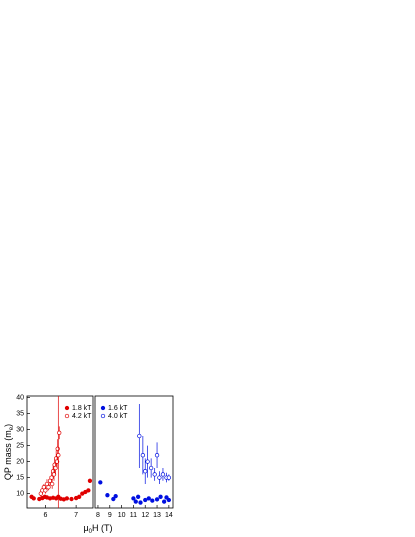  Describe the element at coordinates (122, 515) in the screenshot. I see `x-tick-label: 10` at that location.